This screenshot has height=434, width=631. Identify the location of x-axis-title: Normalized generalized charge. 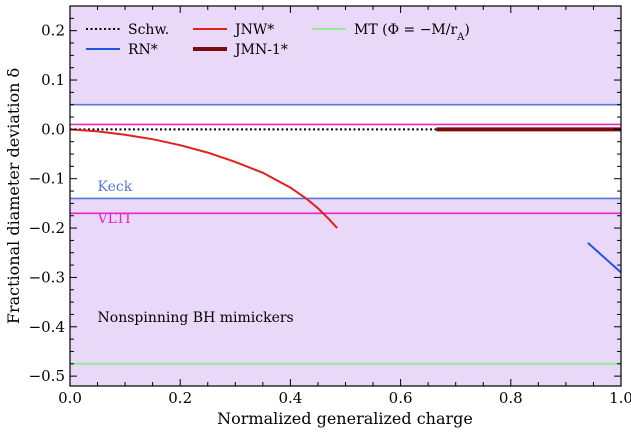
(345, 418).